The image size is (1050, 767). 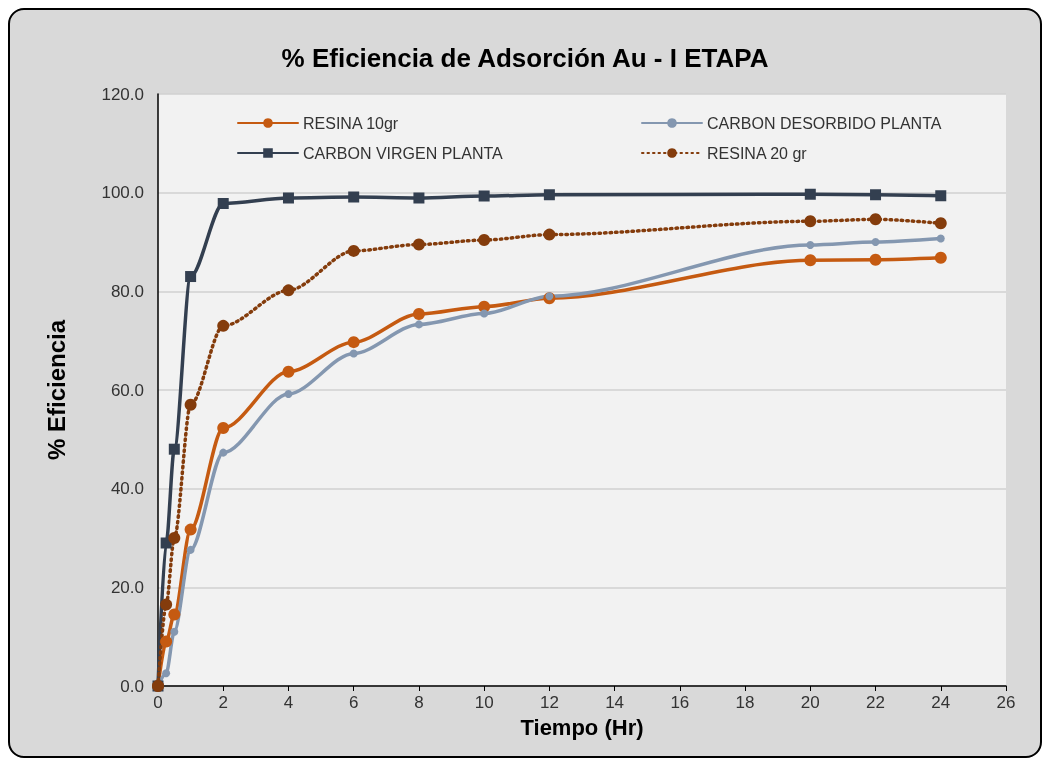 I want to click on x-tick-label: 10, so click(x=484, y=702).